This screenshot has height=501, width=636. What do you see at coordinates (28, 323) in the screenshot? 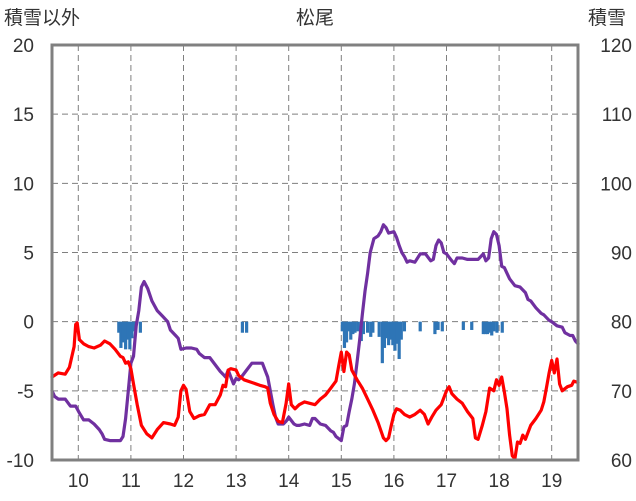
I see `y-left-tick-label: 0` at bounding box center [28, 323].